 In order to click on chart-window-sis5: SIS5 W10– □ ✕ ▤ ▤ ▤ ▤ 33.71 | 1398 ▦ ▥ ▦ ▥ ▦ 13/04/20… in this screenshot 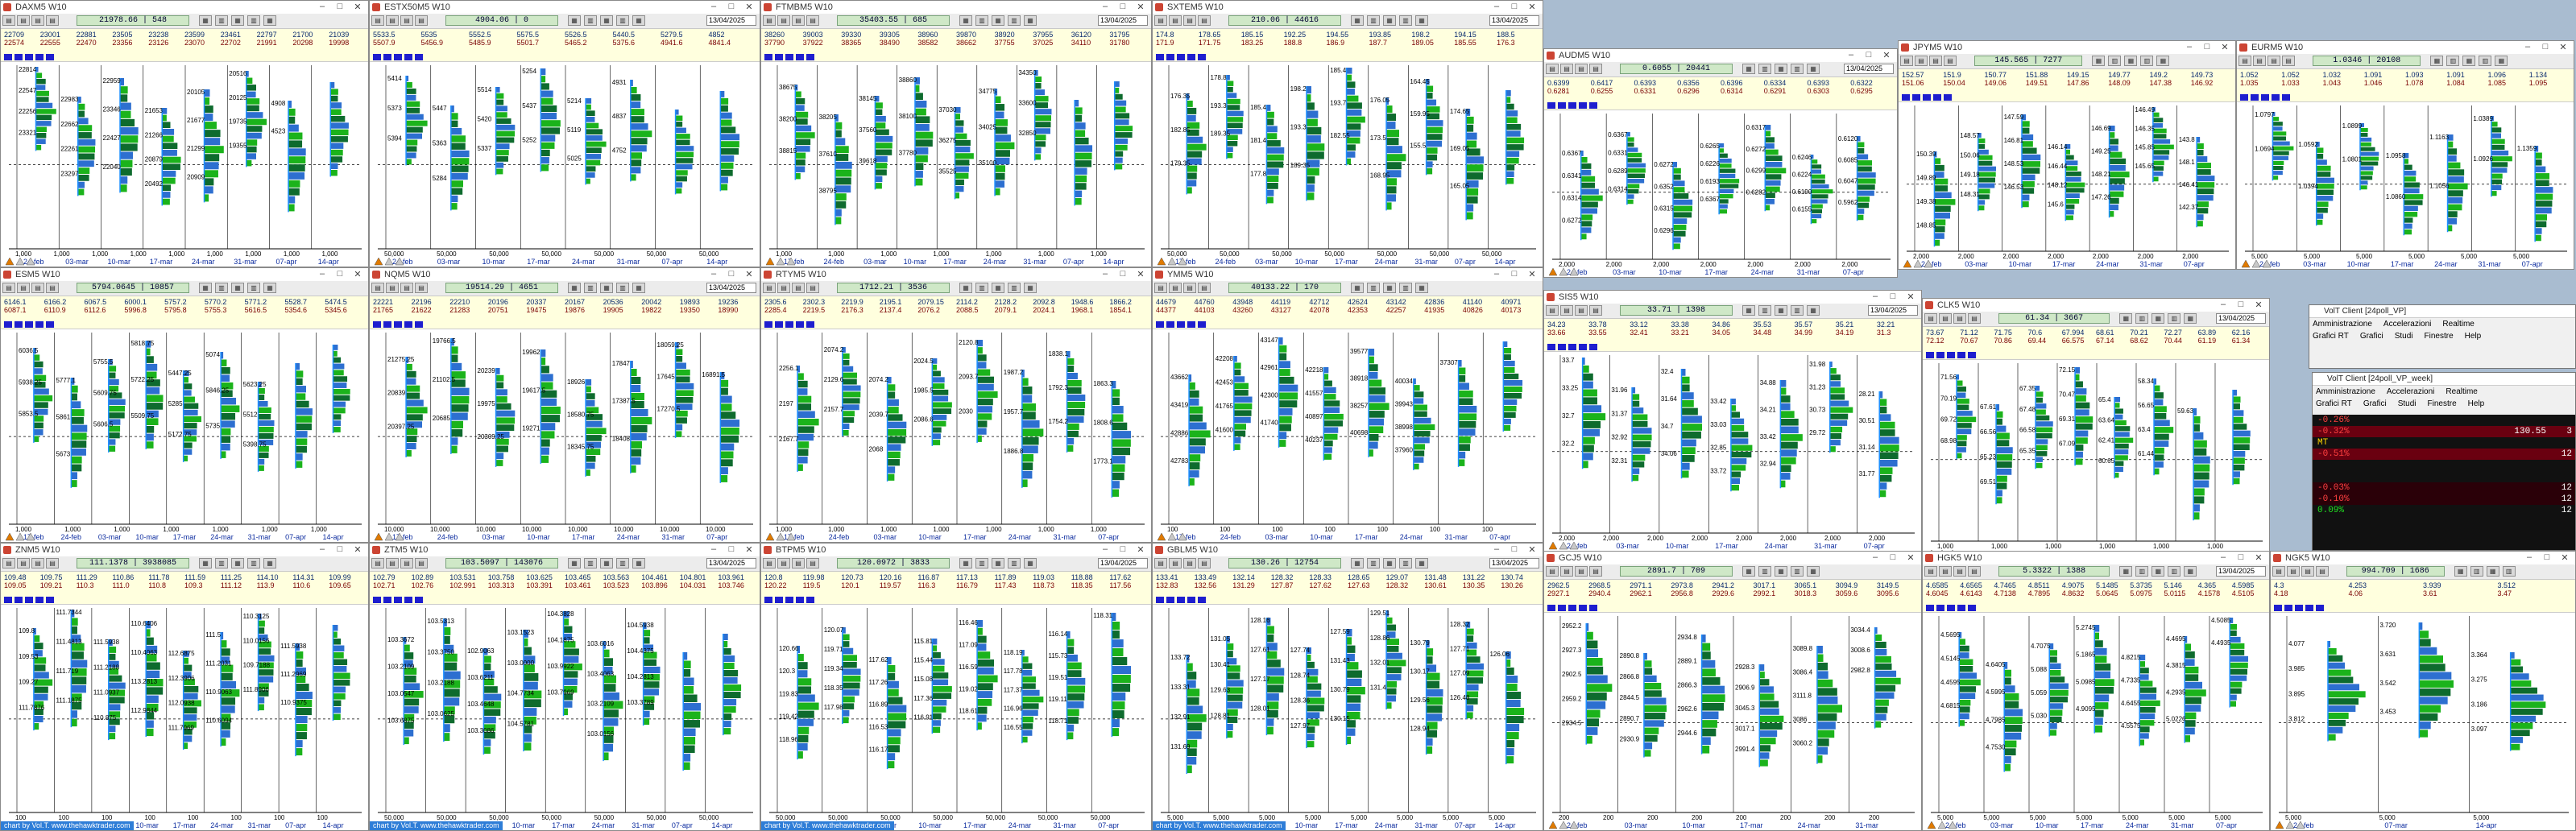, I will do `click(1732, 421)`.